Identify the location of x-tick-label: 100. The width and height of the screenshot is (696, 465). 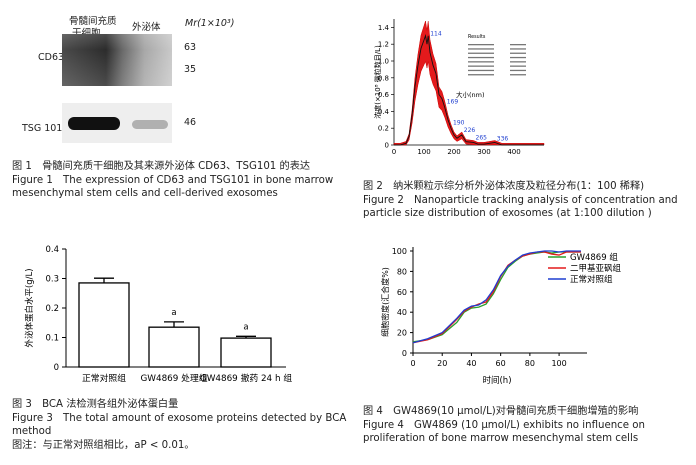
(558, 363).